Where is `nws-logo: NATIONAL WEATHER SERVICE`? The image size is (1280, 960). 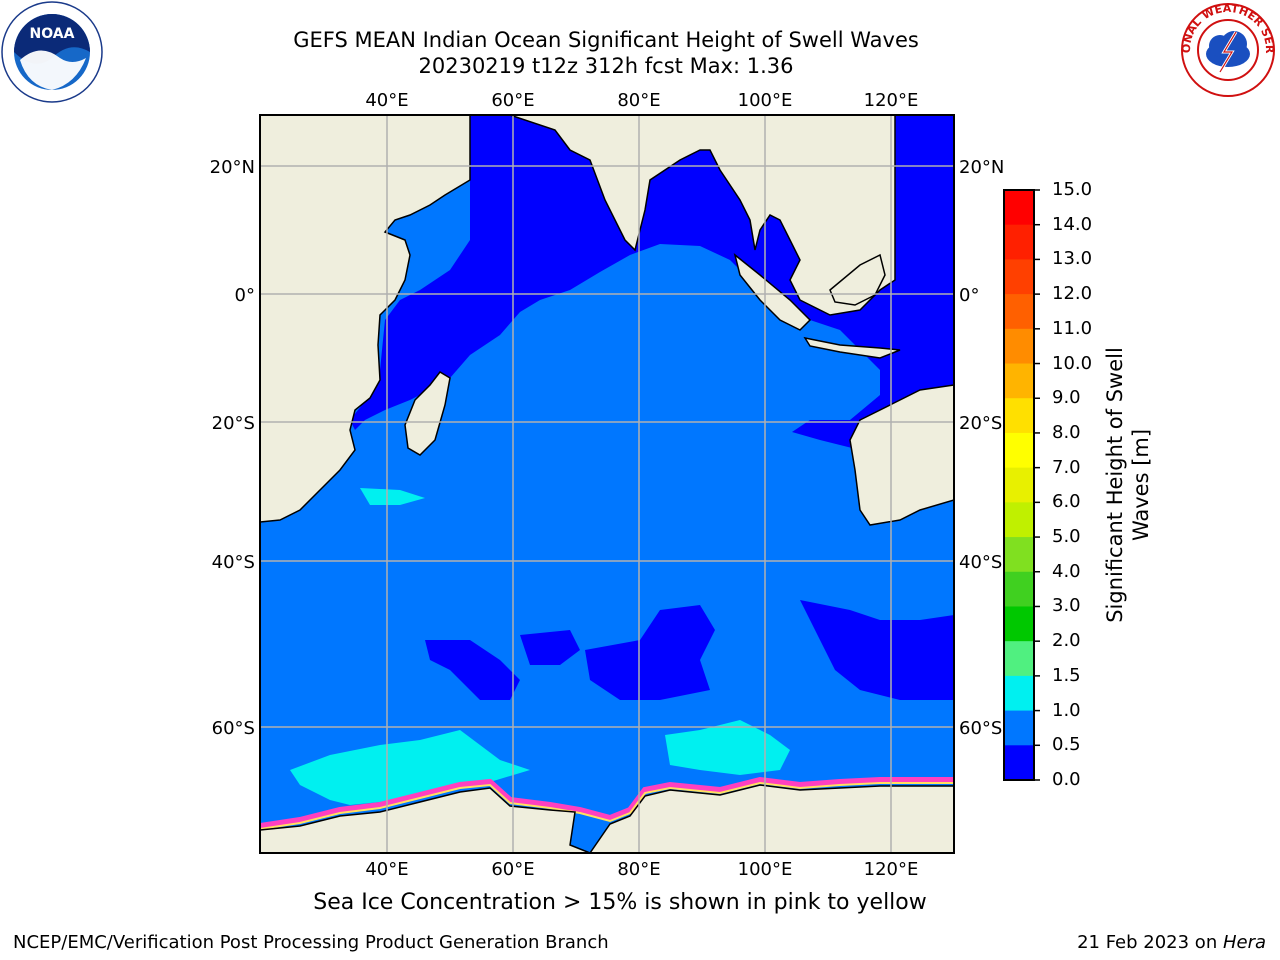 nws-logo: NATIONAL WEATHER SERVICE is located at coordinates (1226, 48).